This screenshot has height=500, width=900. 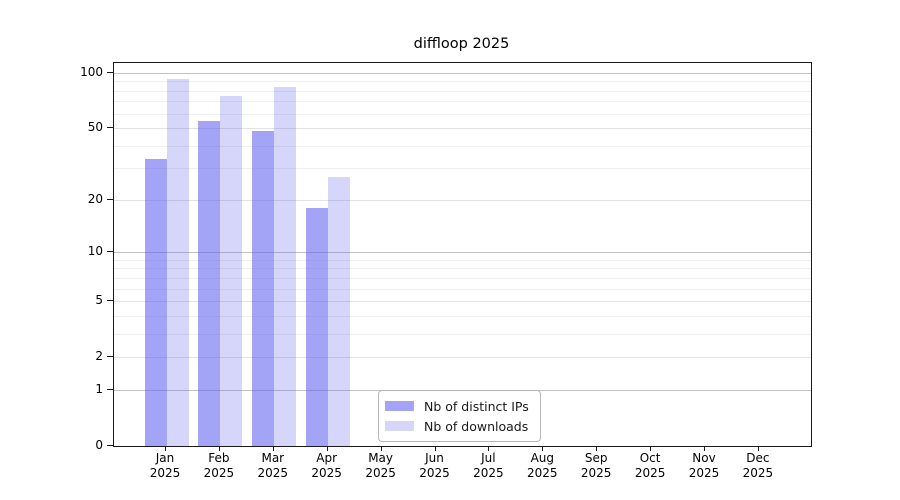 What do you see at coordinates (380, 465) in the screenshot?
I see `x-tick-label-may: May 2025` at bounding box center [380, 465].